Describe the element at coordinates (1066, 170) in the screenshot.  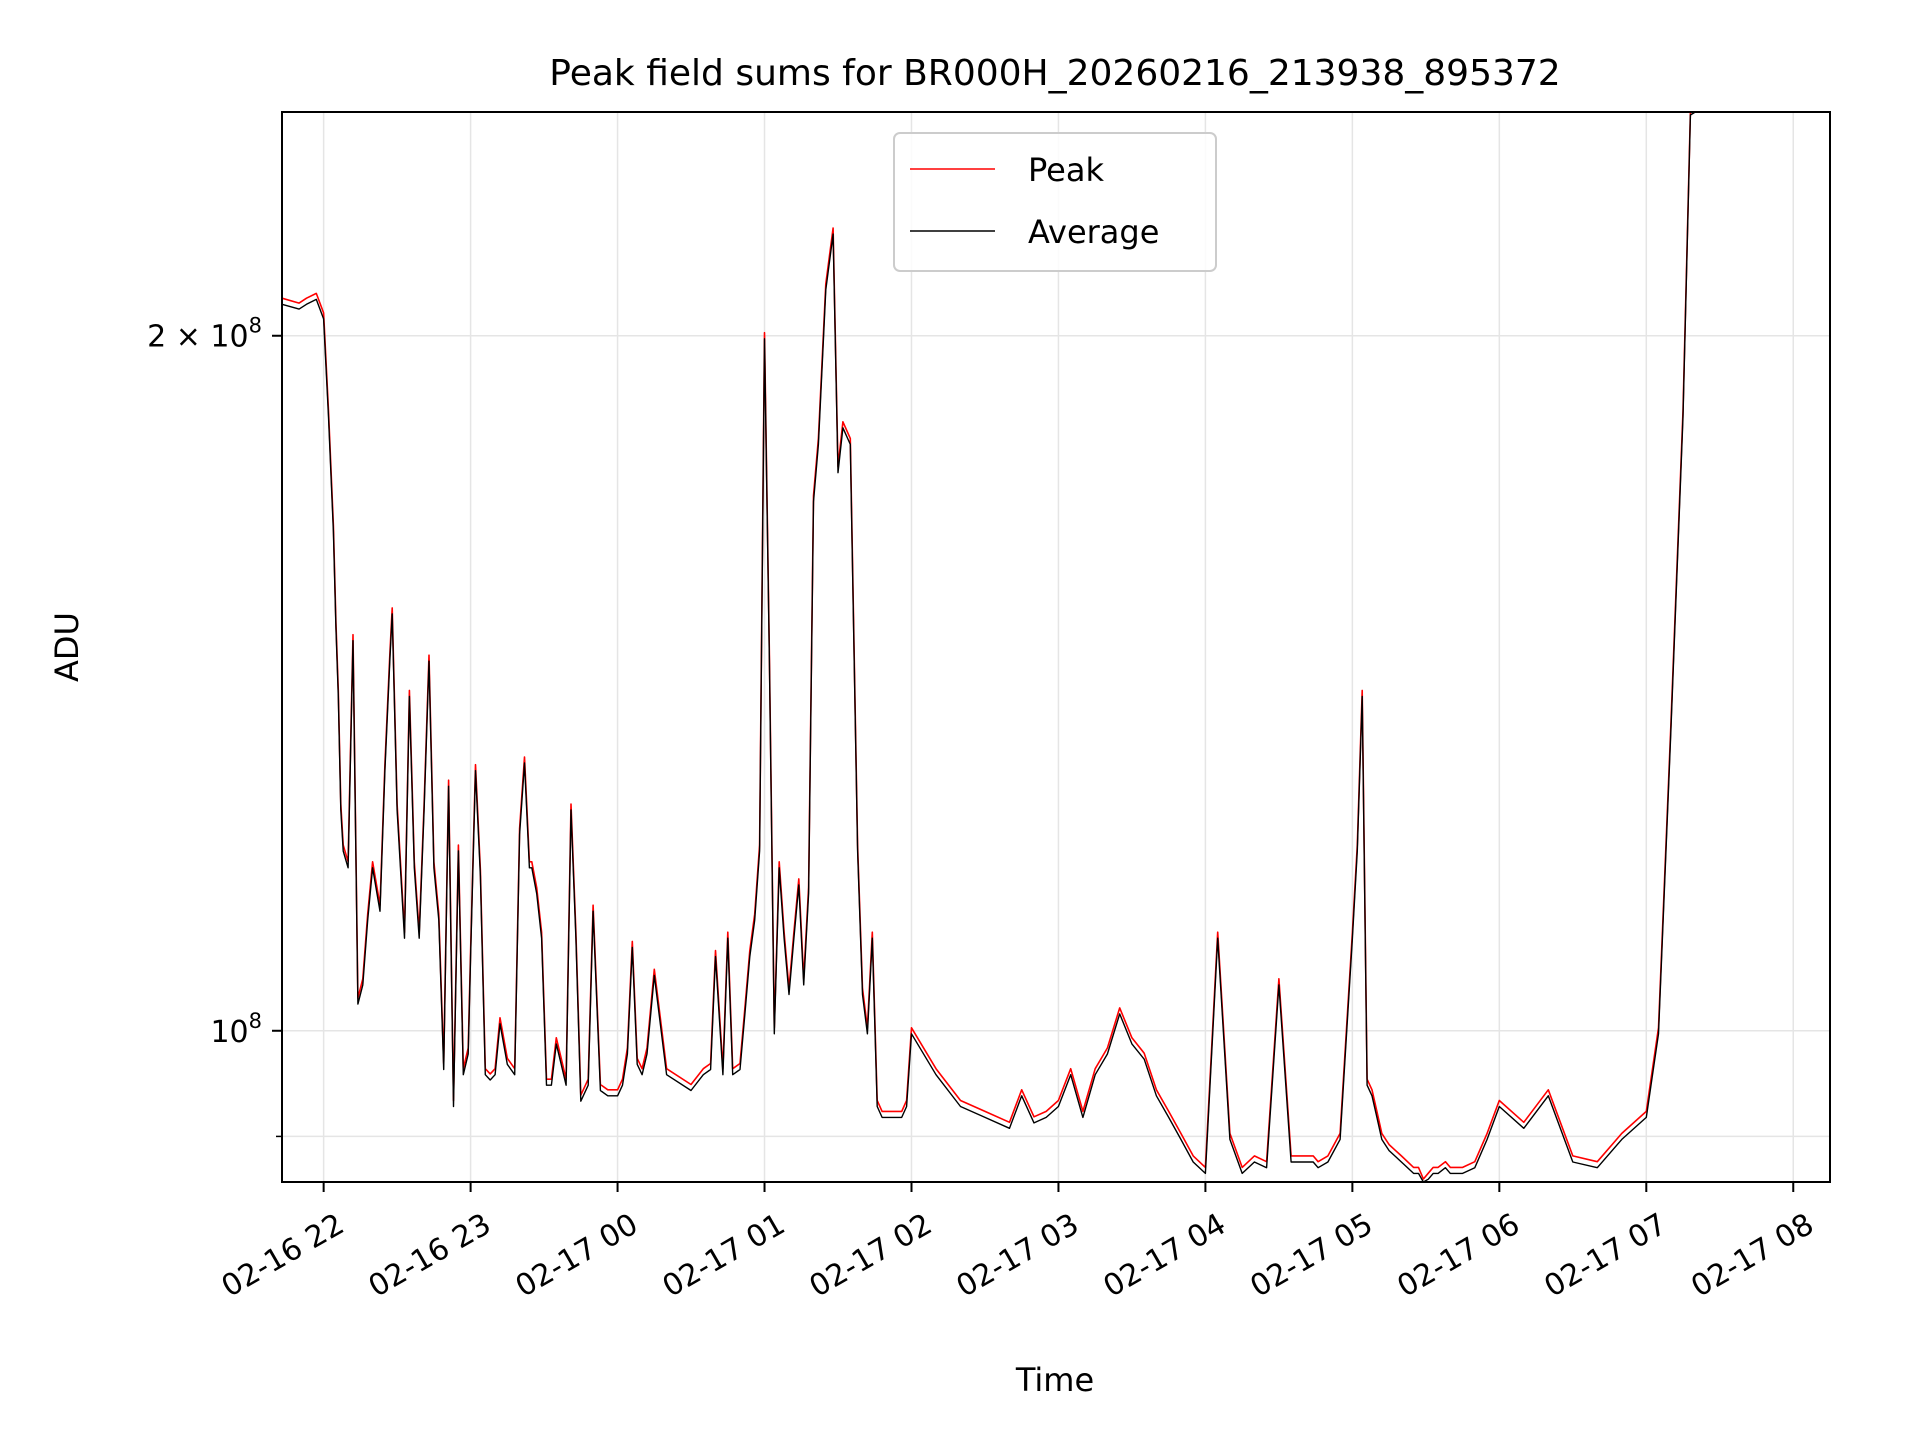
I see `legend-label-peak: Peak` at that location.